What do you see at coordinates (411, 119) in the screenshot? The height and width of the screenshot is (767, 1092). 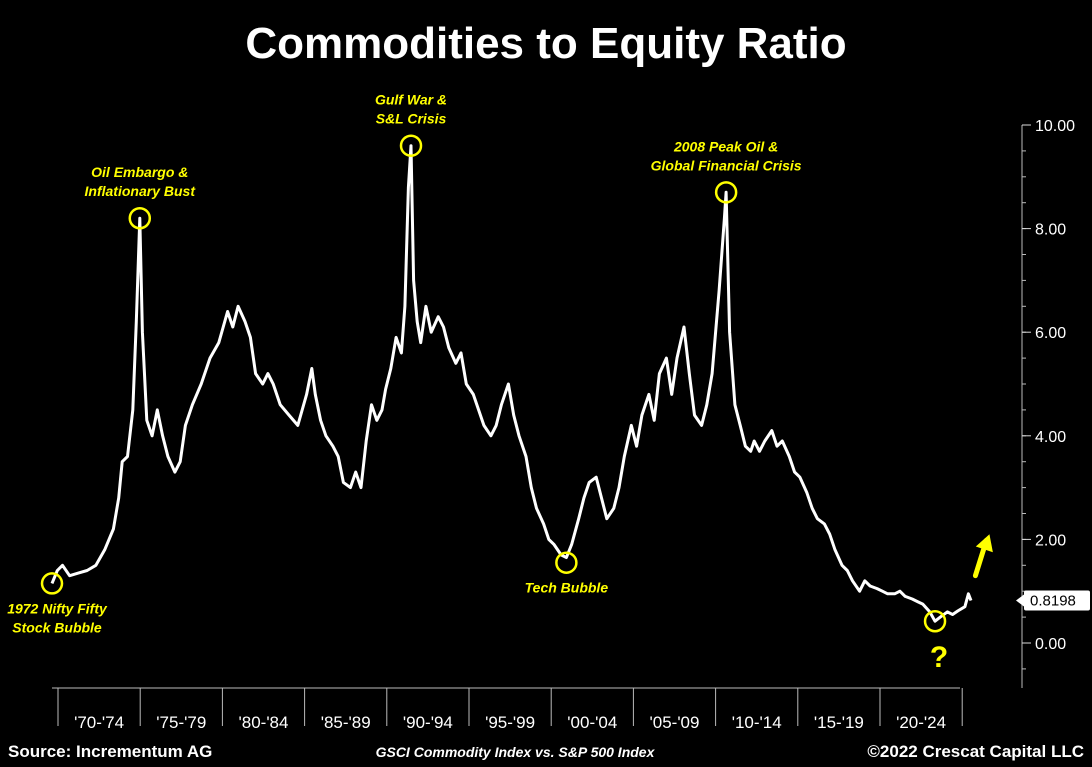 I see `annotation-label: S&L Crisis` at bounding box center [411, 119].